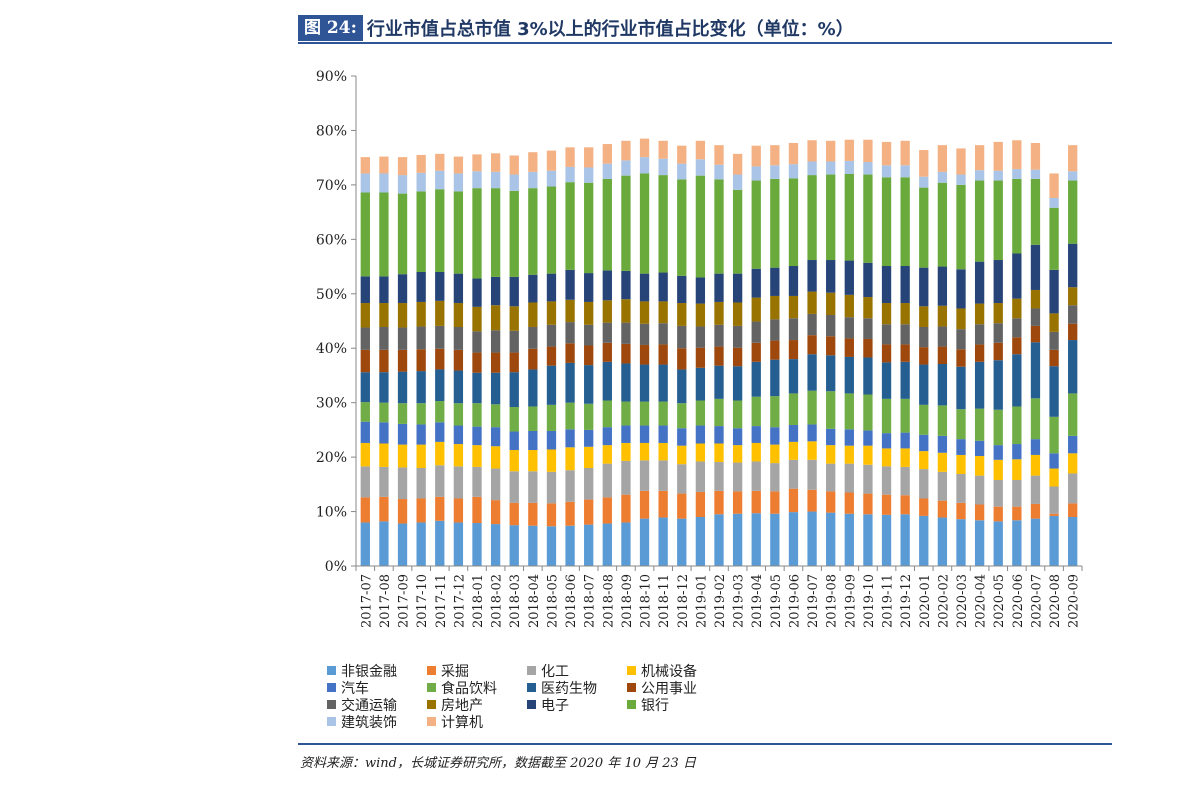 The width and height of the screenshot is (1191, 789). What do you see at coordinates (705, 43) in the screenshot?
I see `header-rule` at bounding box center [705, 43].